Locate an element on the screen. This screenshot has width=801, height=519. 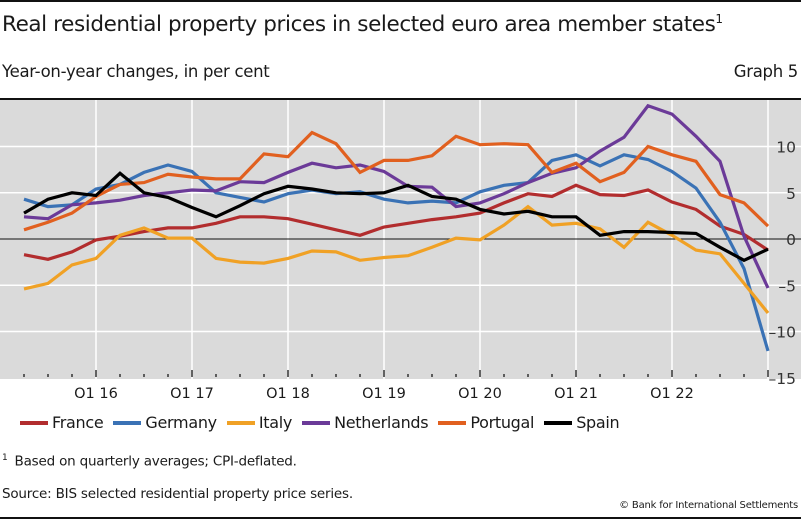
legend-label: Italy is located at coordinates (275, 422).